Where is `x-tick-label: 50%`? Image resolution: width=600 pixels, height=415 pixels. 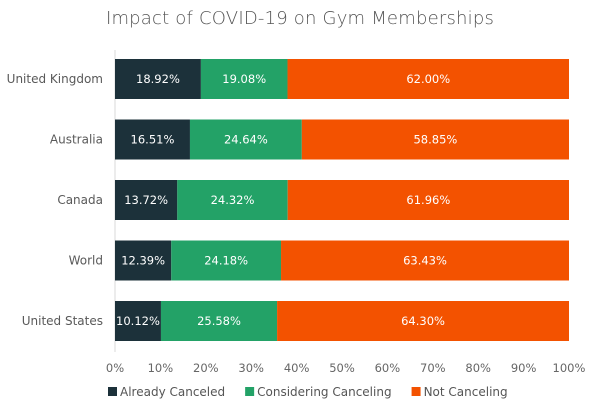 x-tick-label: 50% is located at coordinates (342, 368).